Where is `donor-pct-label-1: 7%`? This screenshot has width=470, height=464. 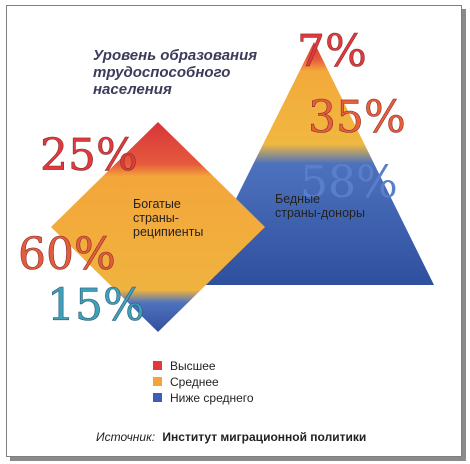 donor-pct-label-1: 7% is located at coordinates (332, 51).